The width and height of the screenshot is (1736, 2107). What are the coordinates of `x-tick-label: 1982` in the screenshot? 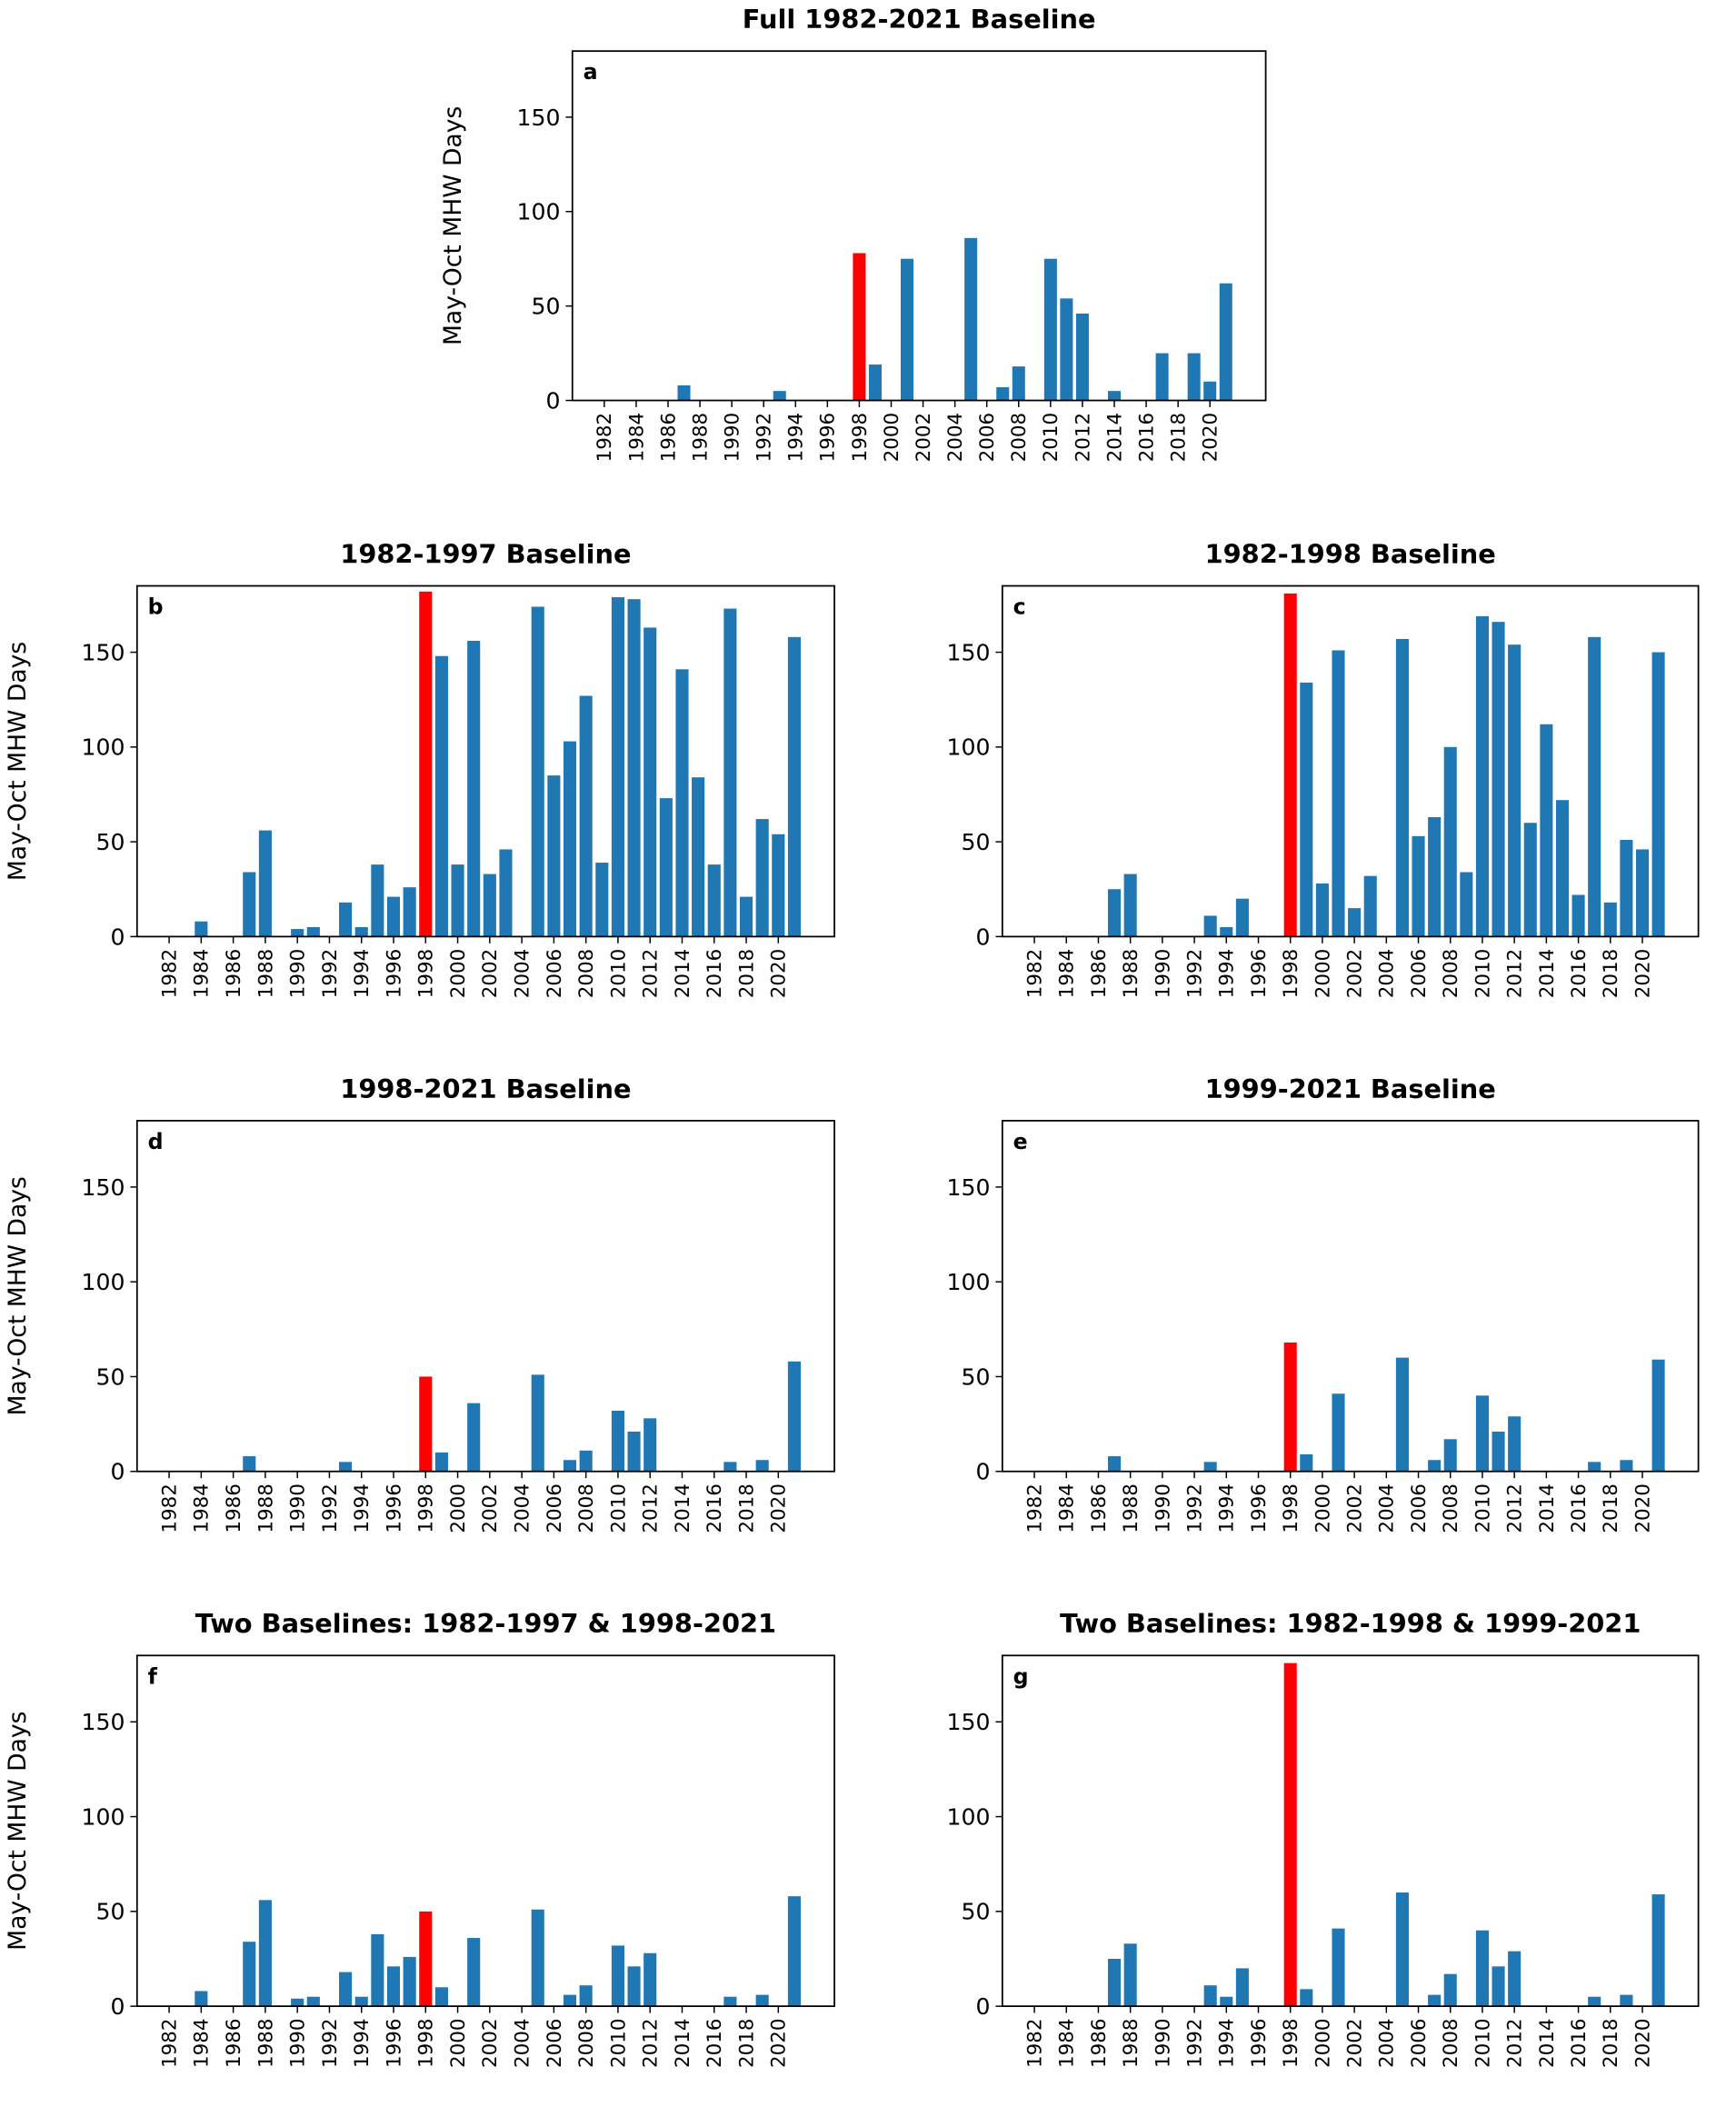 It's located at (1035, 974).